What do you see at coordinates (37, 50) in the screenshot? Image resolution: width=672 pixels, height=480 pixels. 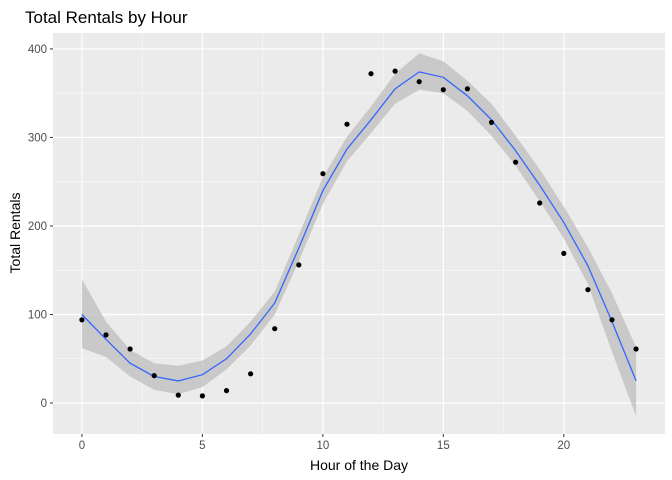 I see `y-tick-label: 400` at bounding box center [37, 50].